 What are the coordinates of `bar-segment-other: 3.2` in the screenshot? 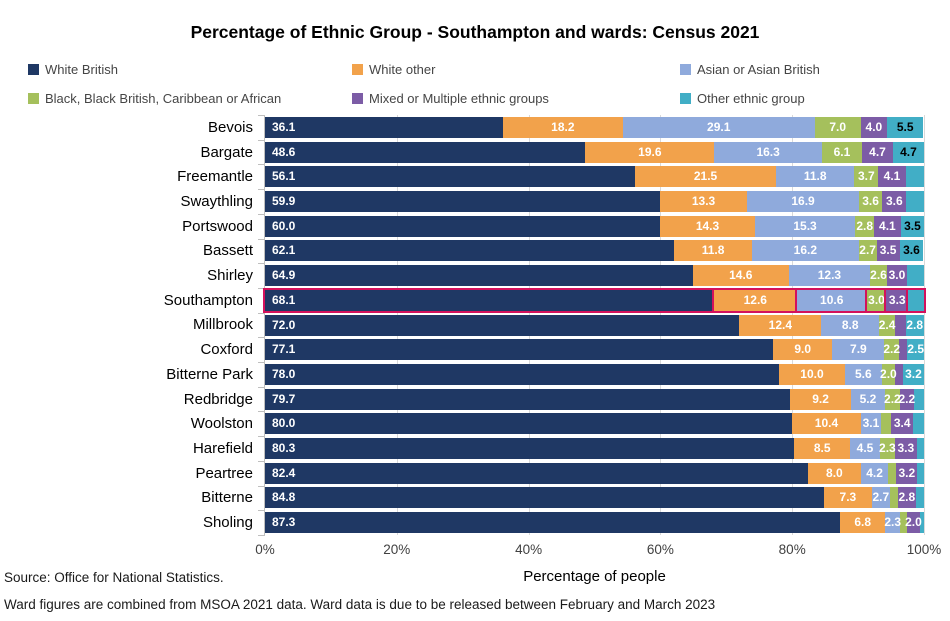 It's located at (913, 374).